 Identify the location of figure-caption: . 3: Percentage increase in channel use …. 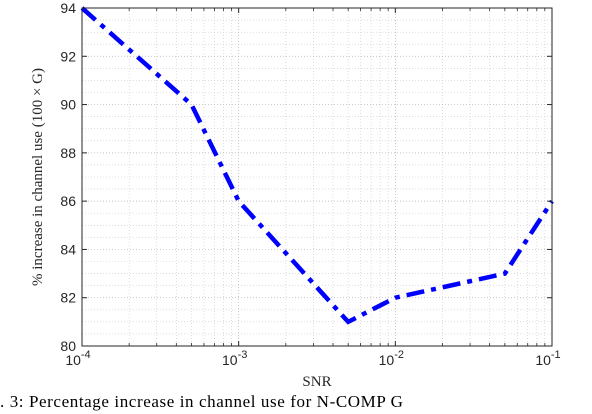
(202, 401).